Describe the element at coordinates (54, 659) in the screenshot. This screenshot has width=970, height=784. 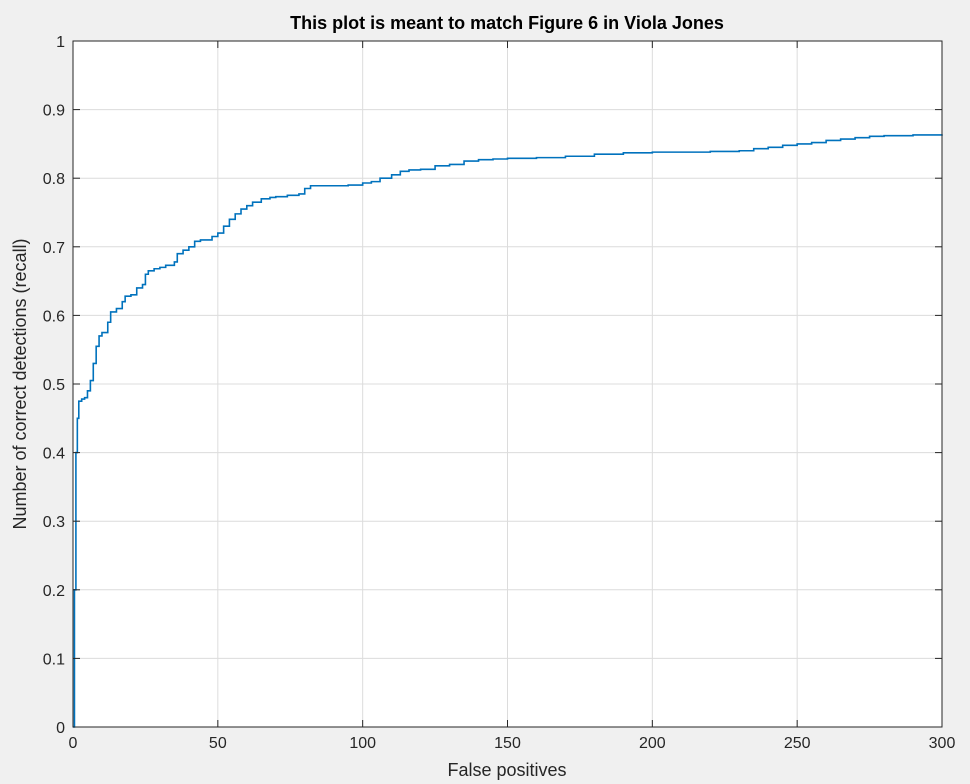
I see `y-tick-label: 0.1` at that location.